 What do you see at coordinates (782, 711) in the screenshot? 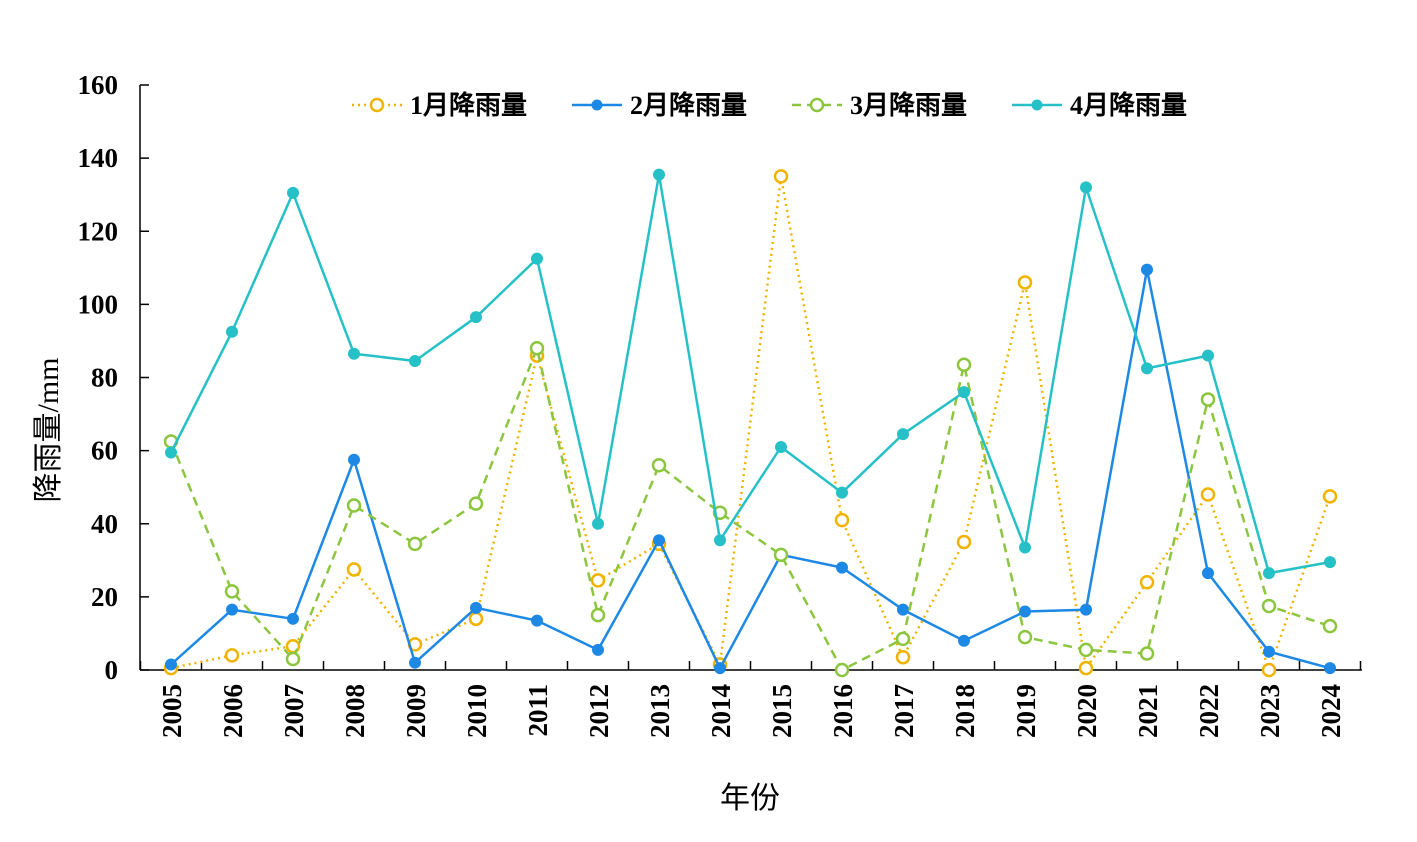
I see `x-tick-label: 2015` at bounding box center [782, 711].